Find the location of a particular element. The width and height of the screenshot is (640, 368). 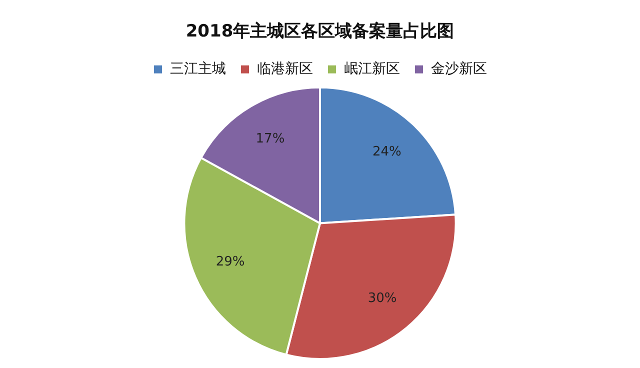

data-label: 29% is located at coordinates (230, 262).